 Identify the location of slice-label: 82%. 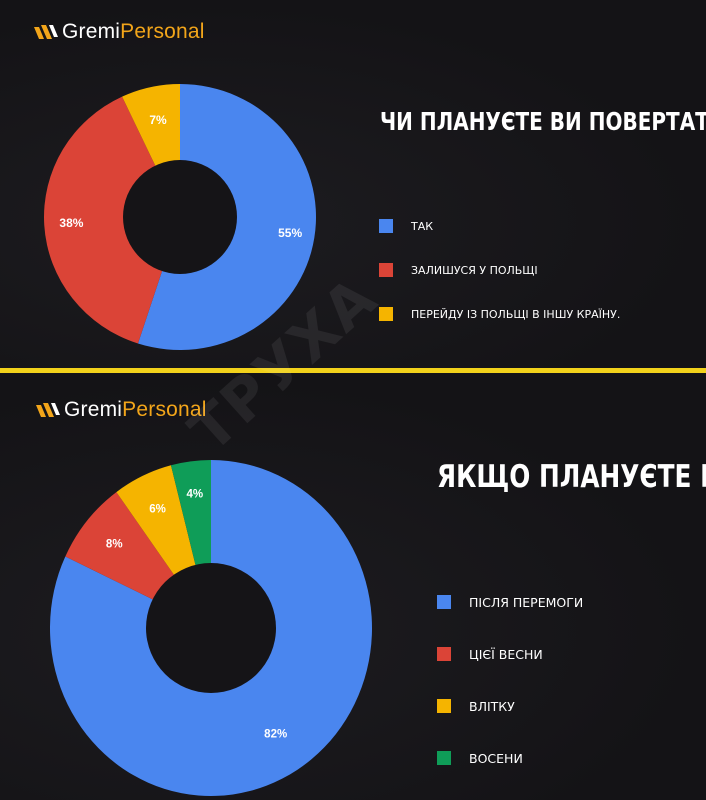
(275, 734).